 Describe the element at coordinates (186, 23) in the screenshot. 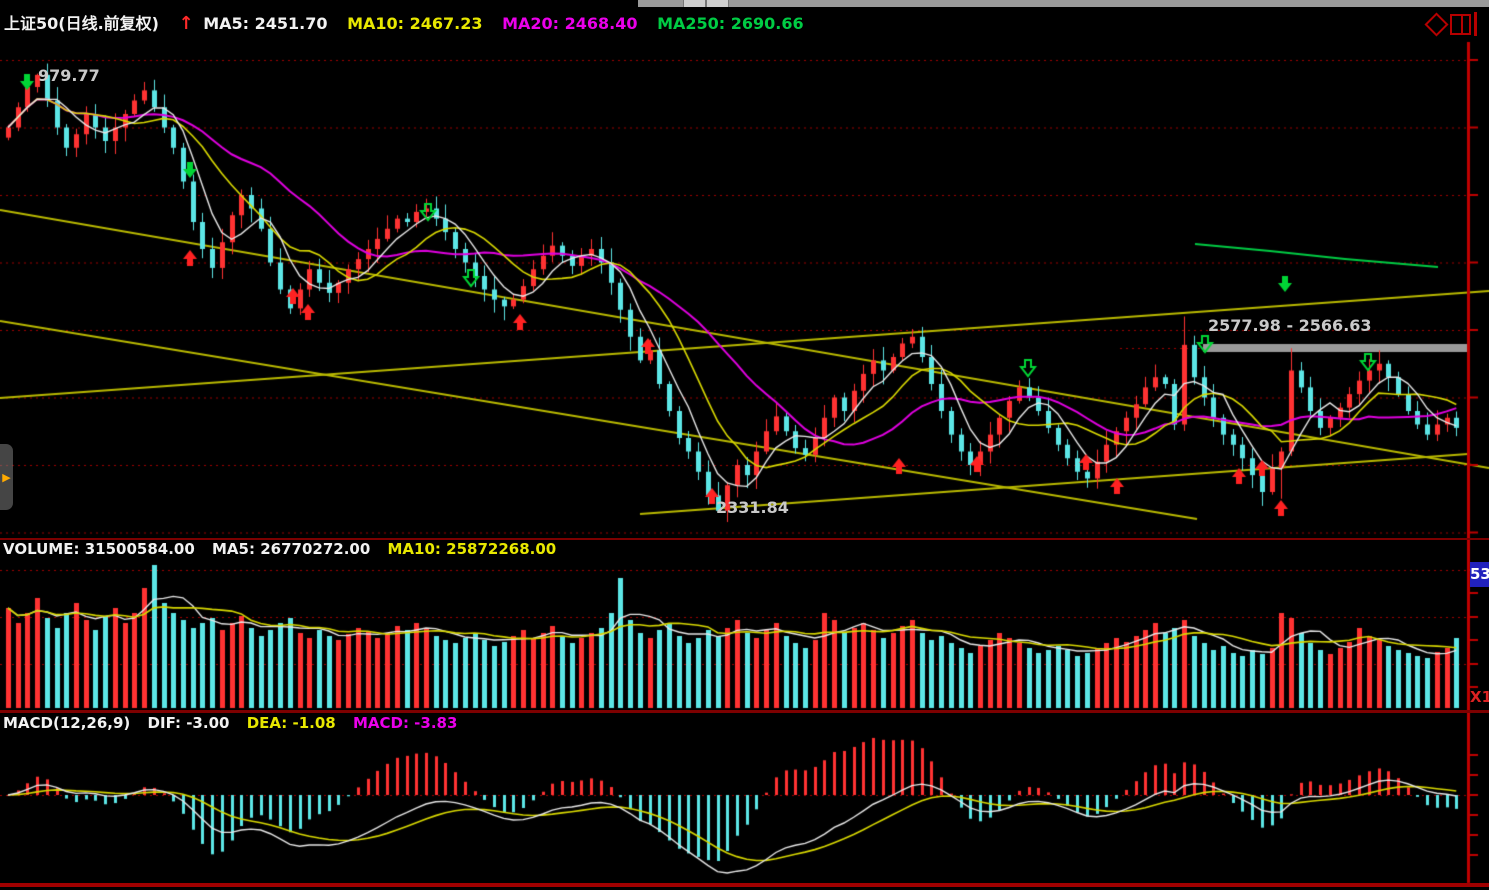

I see `trend-up-arrow-icon: ↑` at that location.